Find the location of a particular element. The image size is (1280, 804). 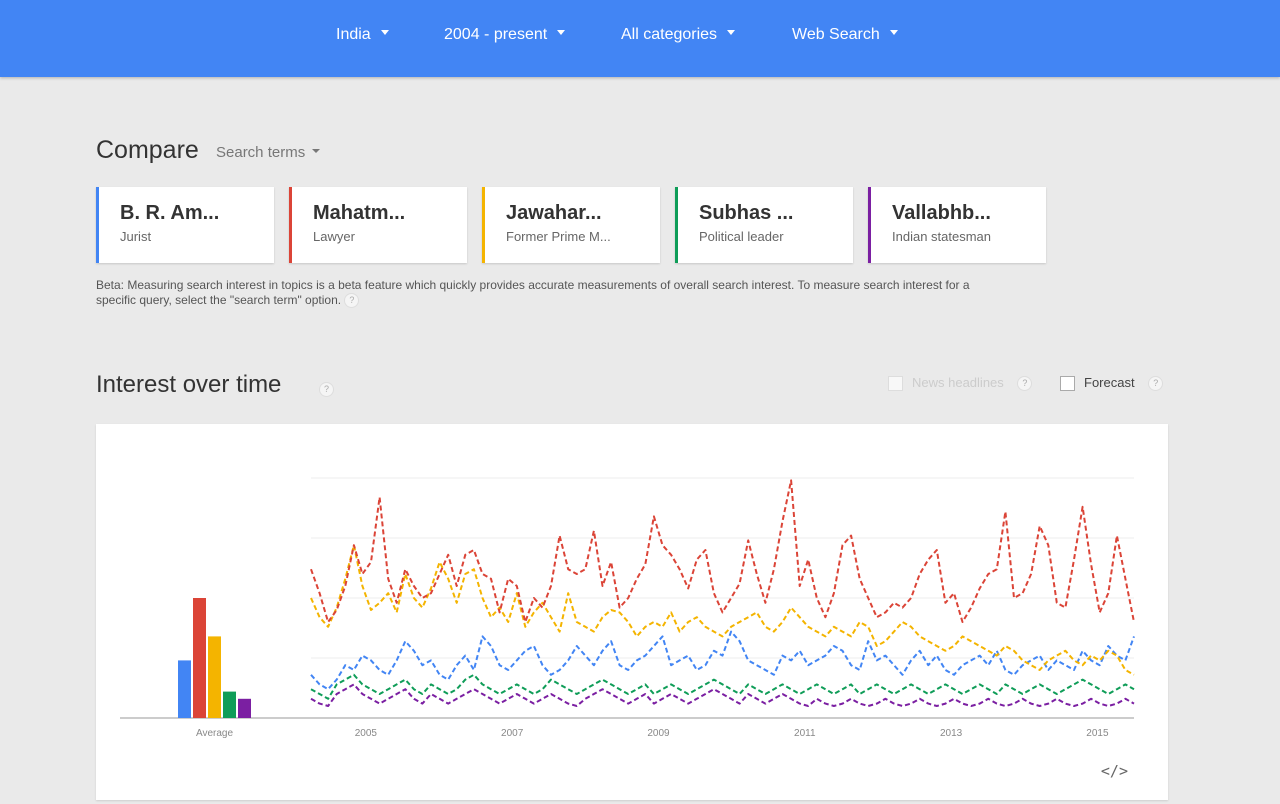

term-description: Lawyer is located at coordinates (334, 236).